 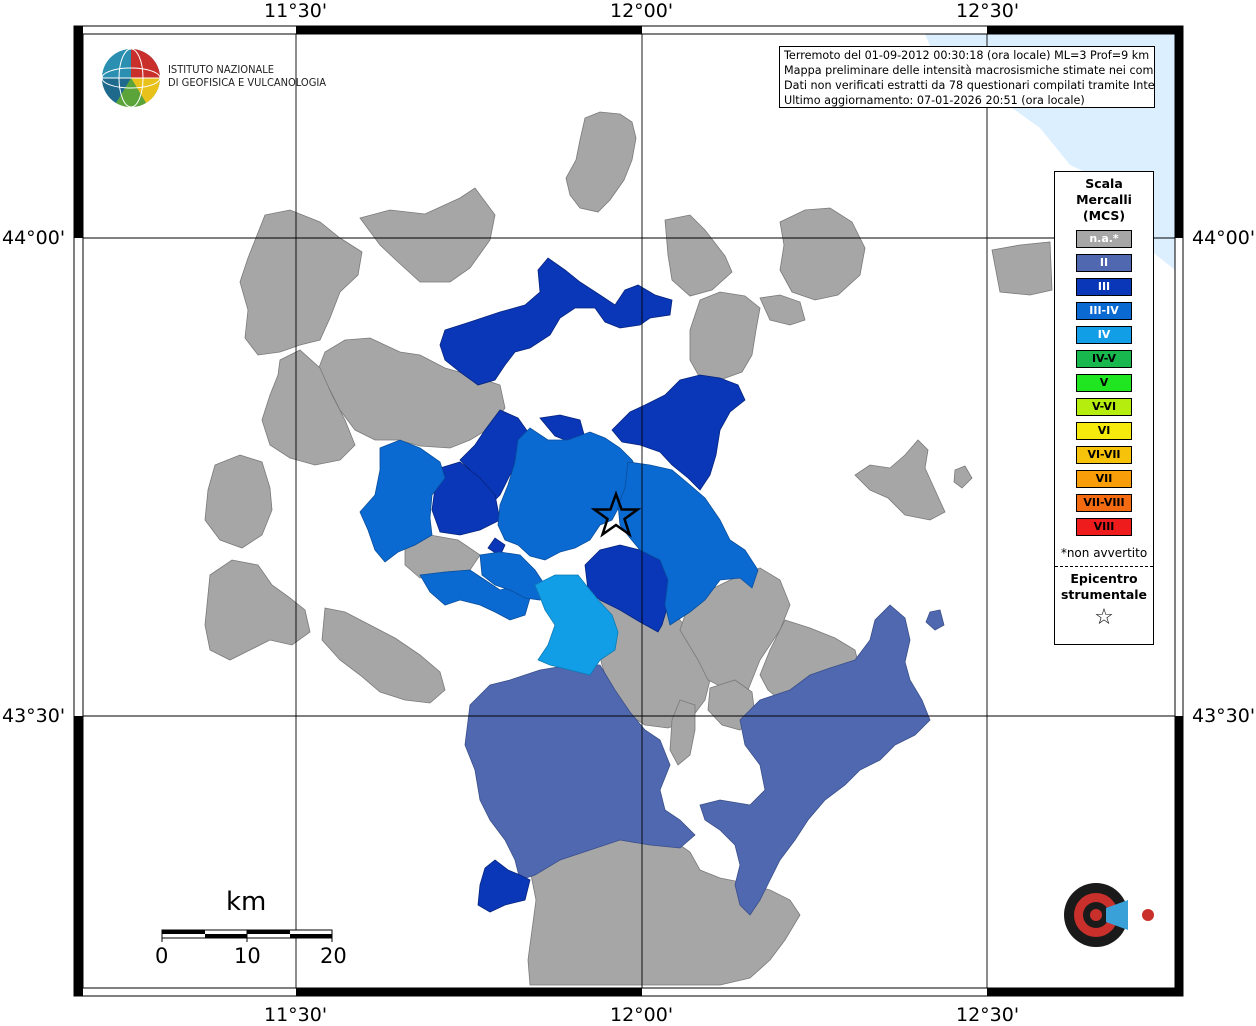 I want to click on scale-tick-10: 10, so click(x=247, y=956).